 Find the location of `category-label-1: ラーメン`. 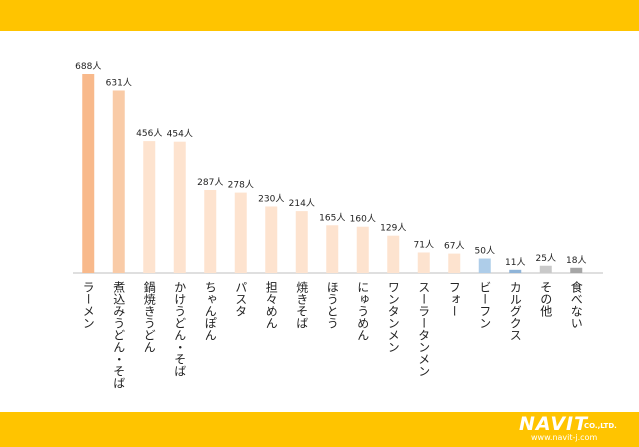

category-label-1: ラーメン is located at coordinates (88, 305).